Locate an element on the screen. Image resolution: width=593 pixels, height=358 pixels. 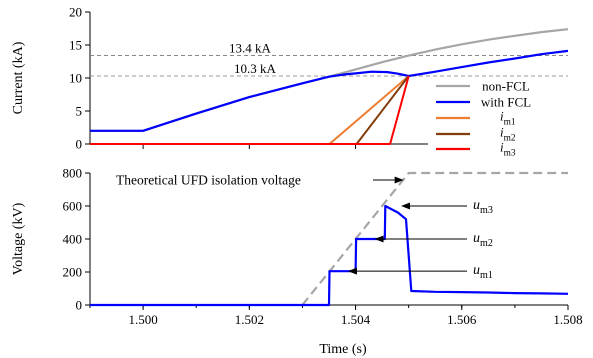
legend-label: non-FCL is located at coordinates (506, 86).